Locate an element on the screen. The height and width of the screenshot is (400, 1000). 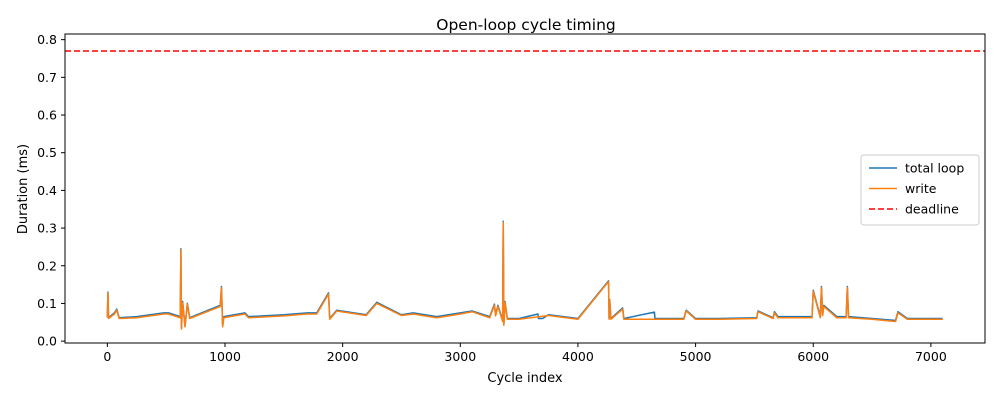
y-tick-label: 0.3 is located at coordinates (47, 228).